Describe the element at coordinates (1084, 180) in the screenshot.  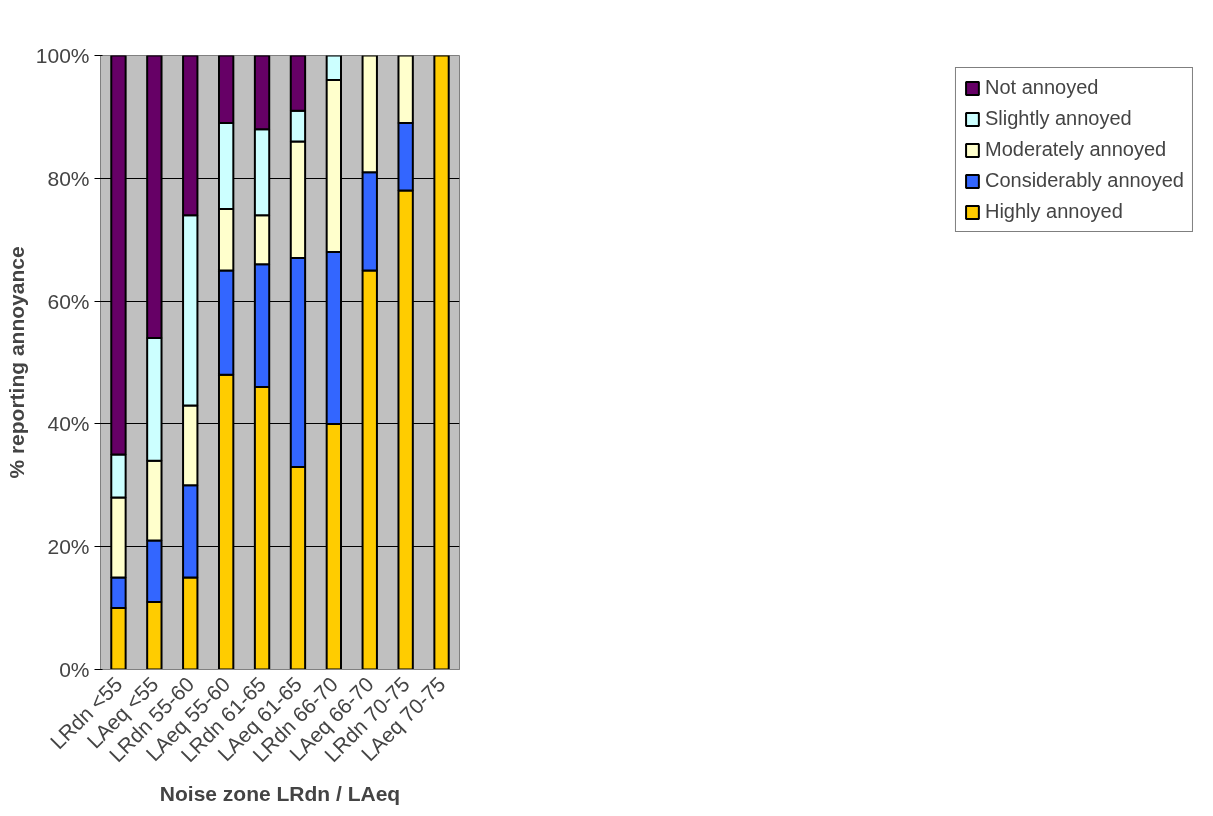
I see `legend-label: Considerably annoyed` at that location.